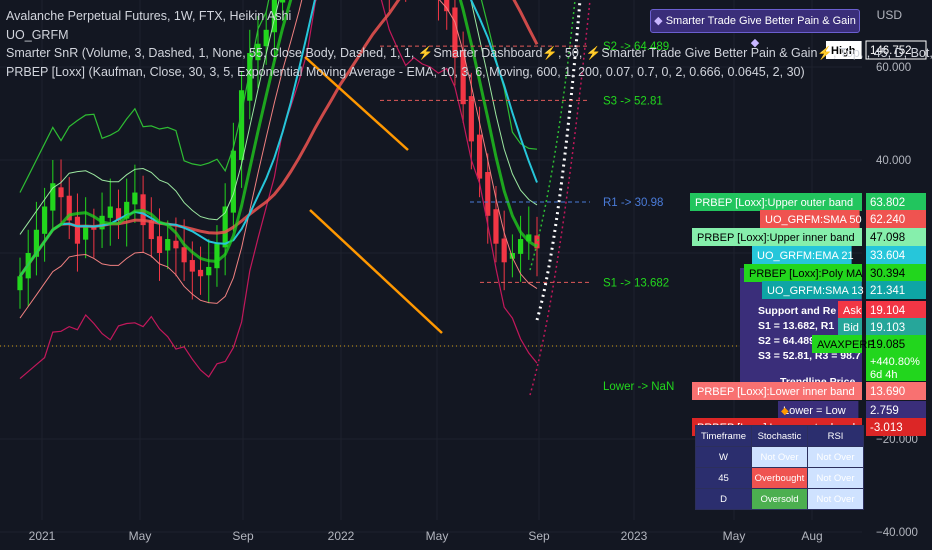 Image resolution: width=932 pixels, height=550 pixels. Describe the element at coordinates (897, 440) in the screenshot. I see `y-tick-label: −20.000` at that location.